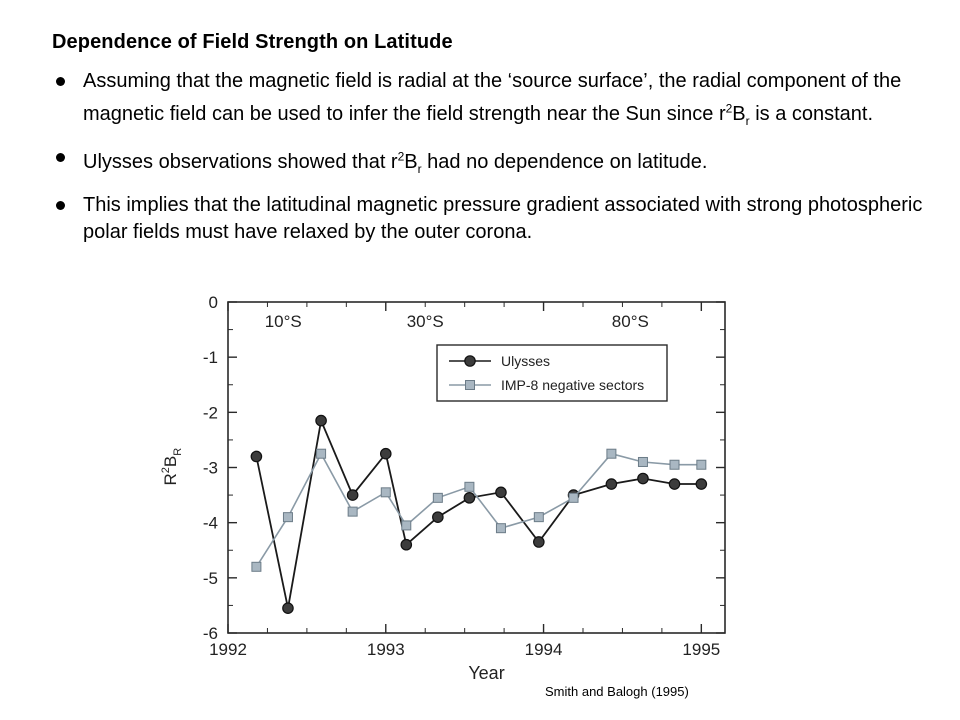 This screenshot has height=720, width=960. What do you see at coordinates (210, 468) in the screenshot?
I see `y-tick-label: -3` at bounding box center [210, 468].